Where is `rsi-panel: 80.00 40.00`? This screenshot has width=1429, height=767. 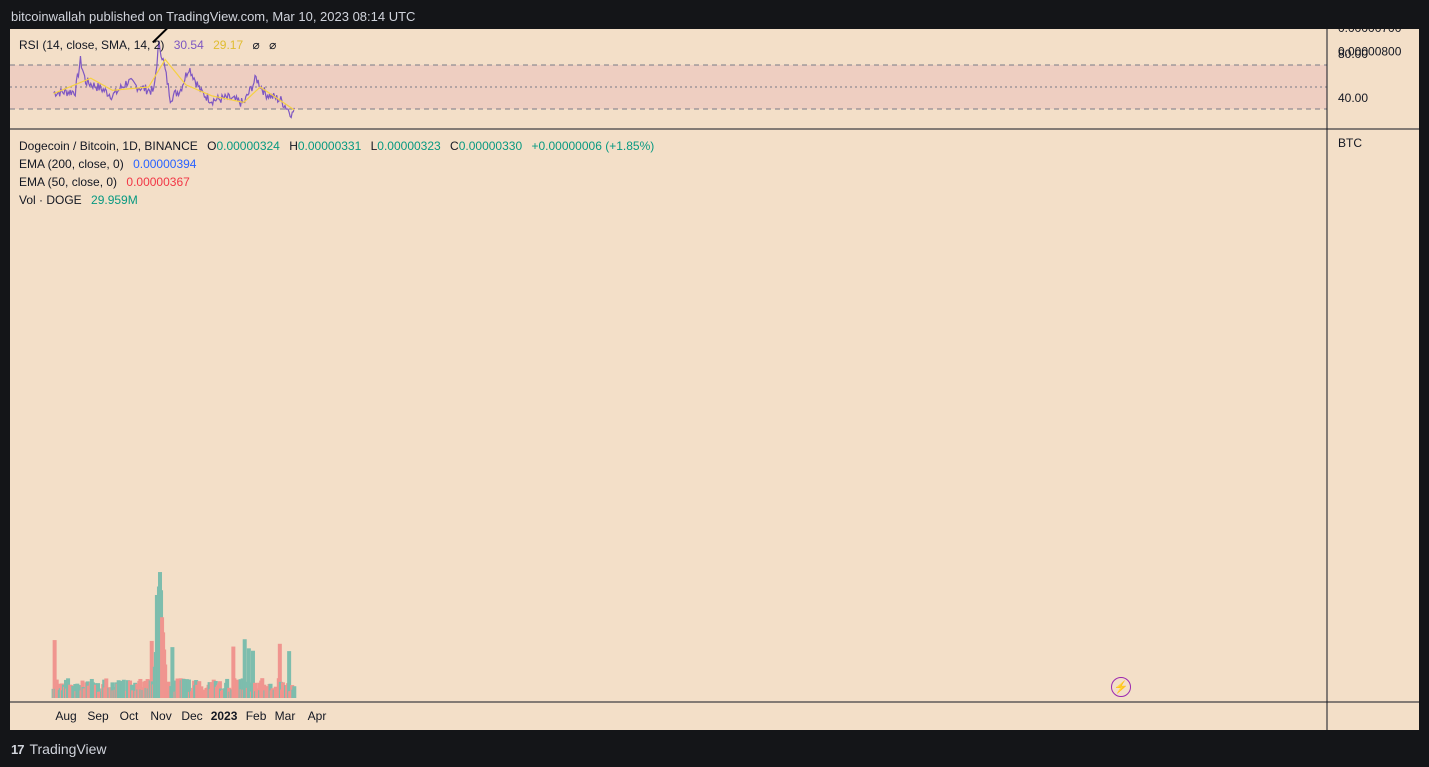
rsi-panel: 80.00 40.00 is located at coordinates (689, 79).